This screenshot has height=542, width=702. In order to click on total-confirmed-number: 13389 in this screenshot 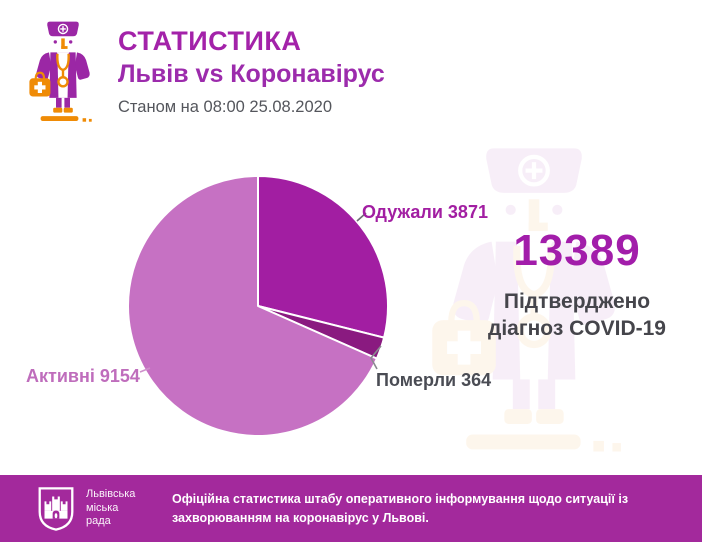, I will do `click(577, 250)`.